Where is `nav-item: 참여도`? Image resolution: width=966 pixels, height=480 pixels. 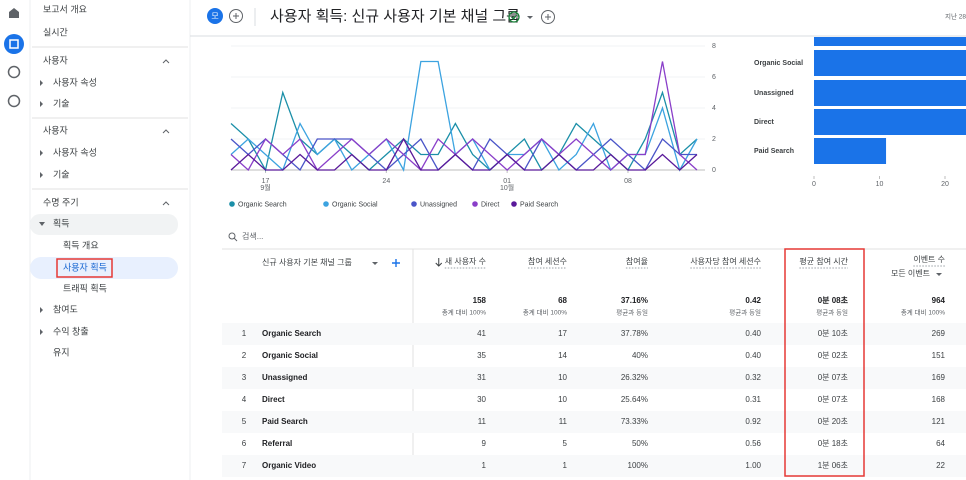 nav-item: 참여도 is located at coordinates (65, 308).